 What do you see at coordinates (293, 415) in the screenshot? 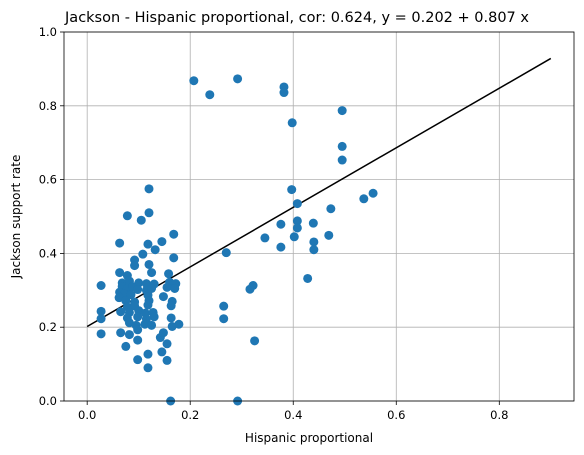
I see `x-tick-label: 0.4` at bounding box center [293, 415].